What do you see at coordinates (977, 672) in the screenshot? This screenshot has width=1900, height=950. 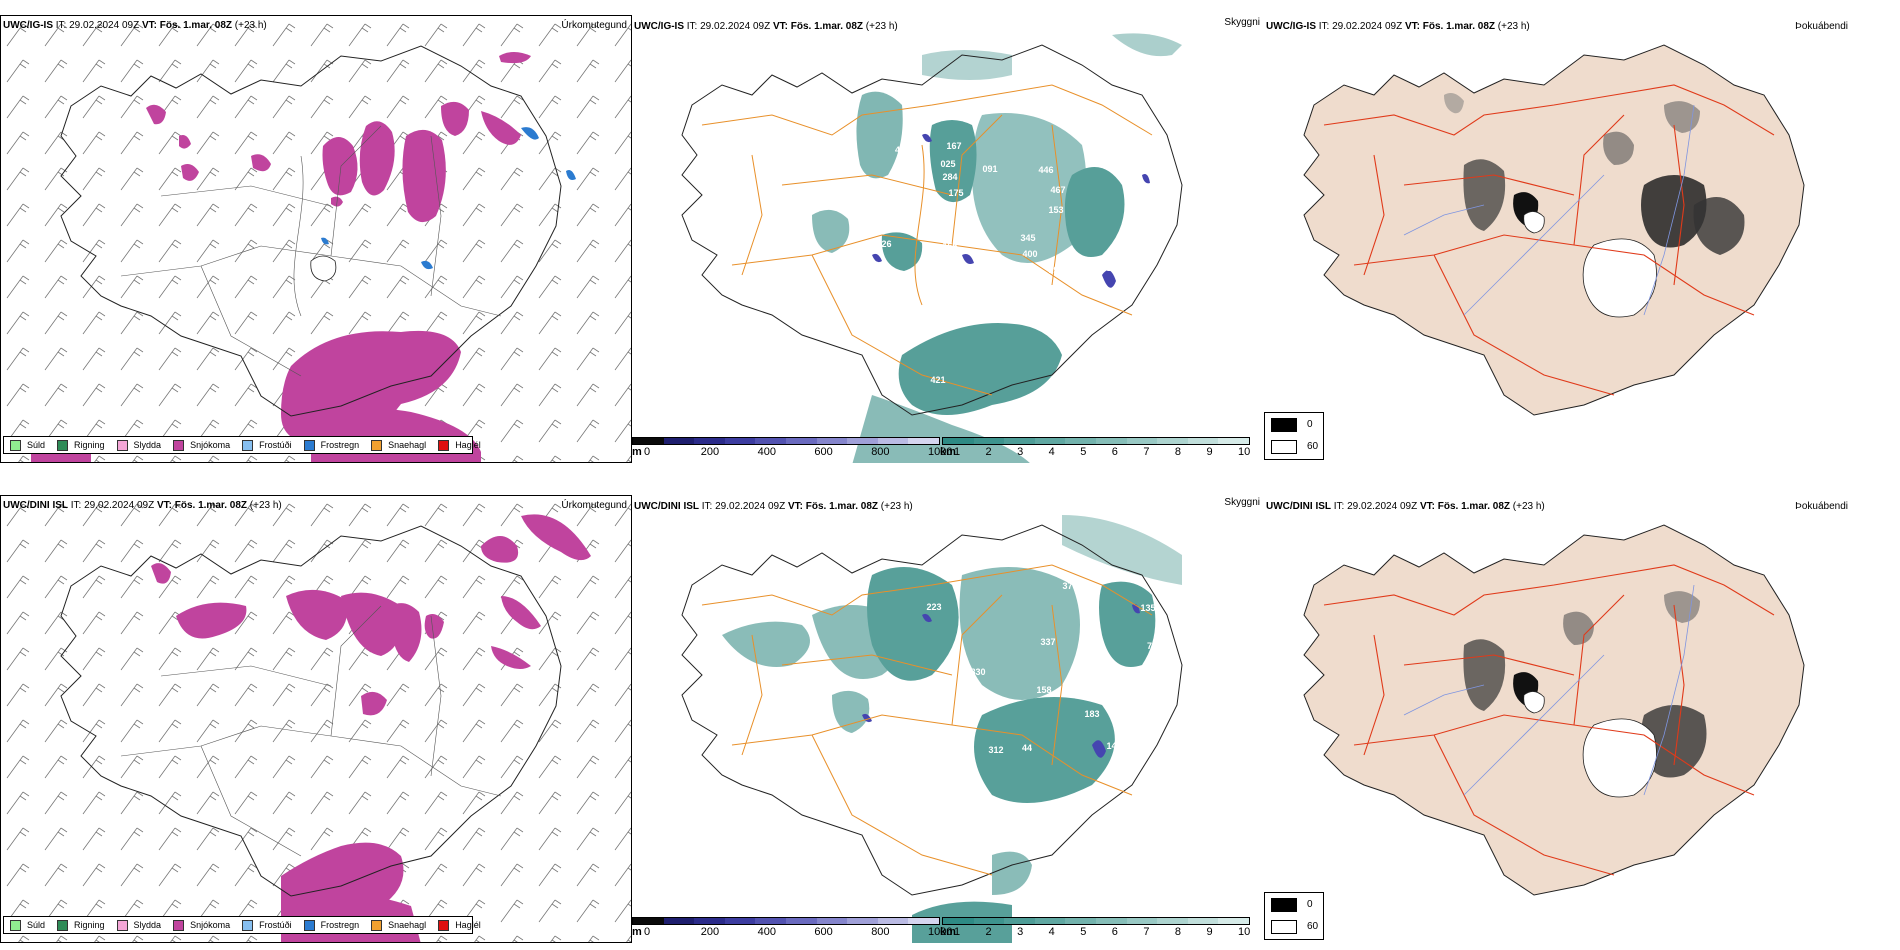 I see `visibility-value-label: 830` at bounding box center [977, 672].